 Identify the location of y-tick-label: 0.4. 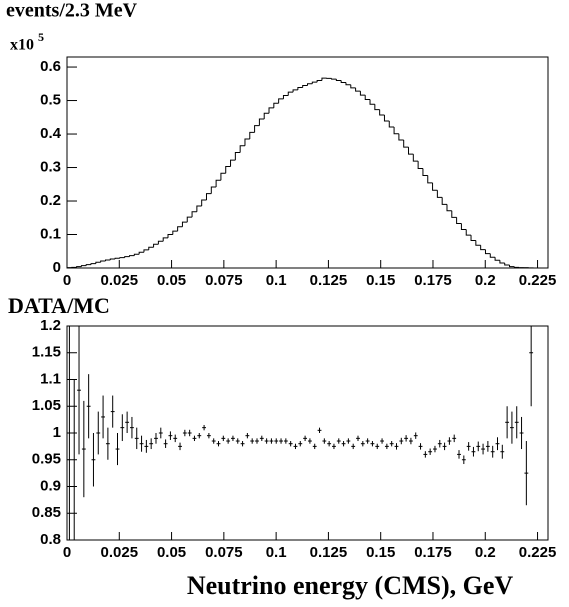
(51, 133).